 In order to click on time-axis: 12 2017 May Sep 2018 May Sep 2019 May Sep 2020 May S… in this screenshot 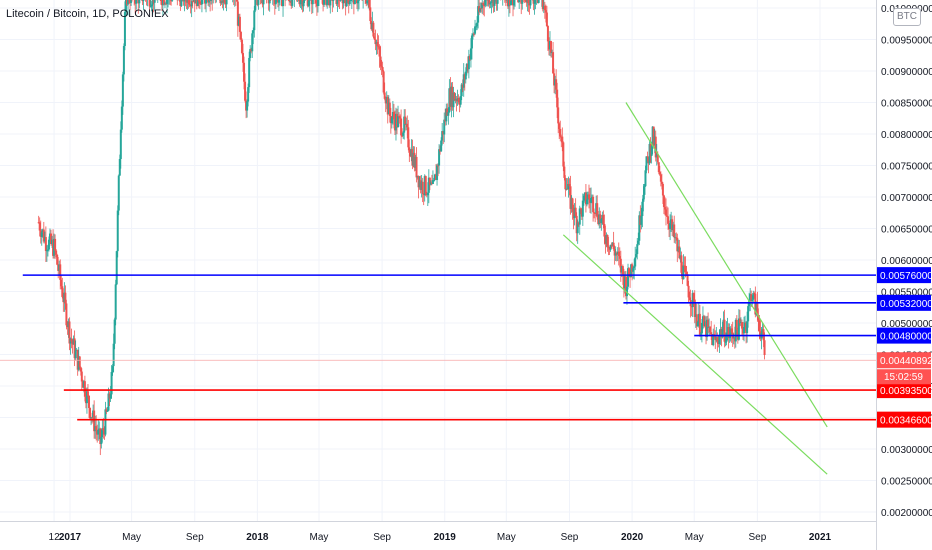, I will do `click(438, 535)`.